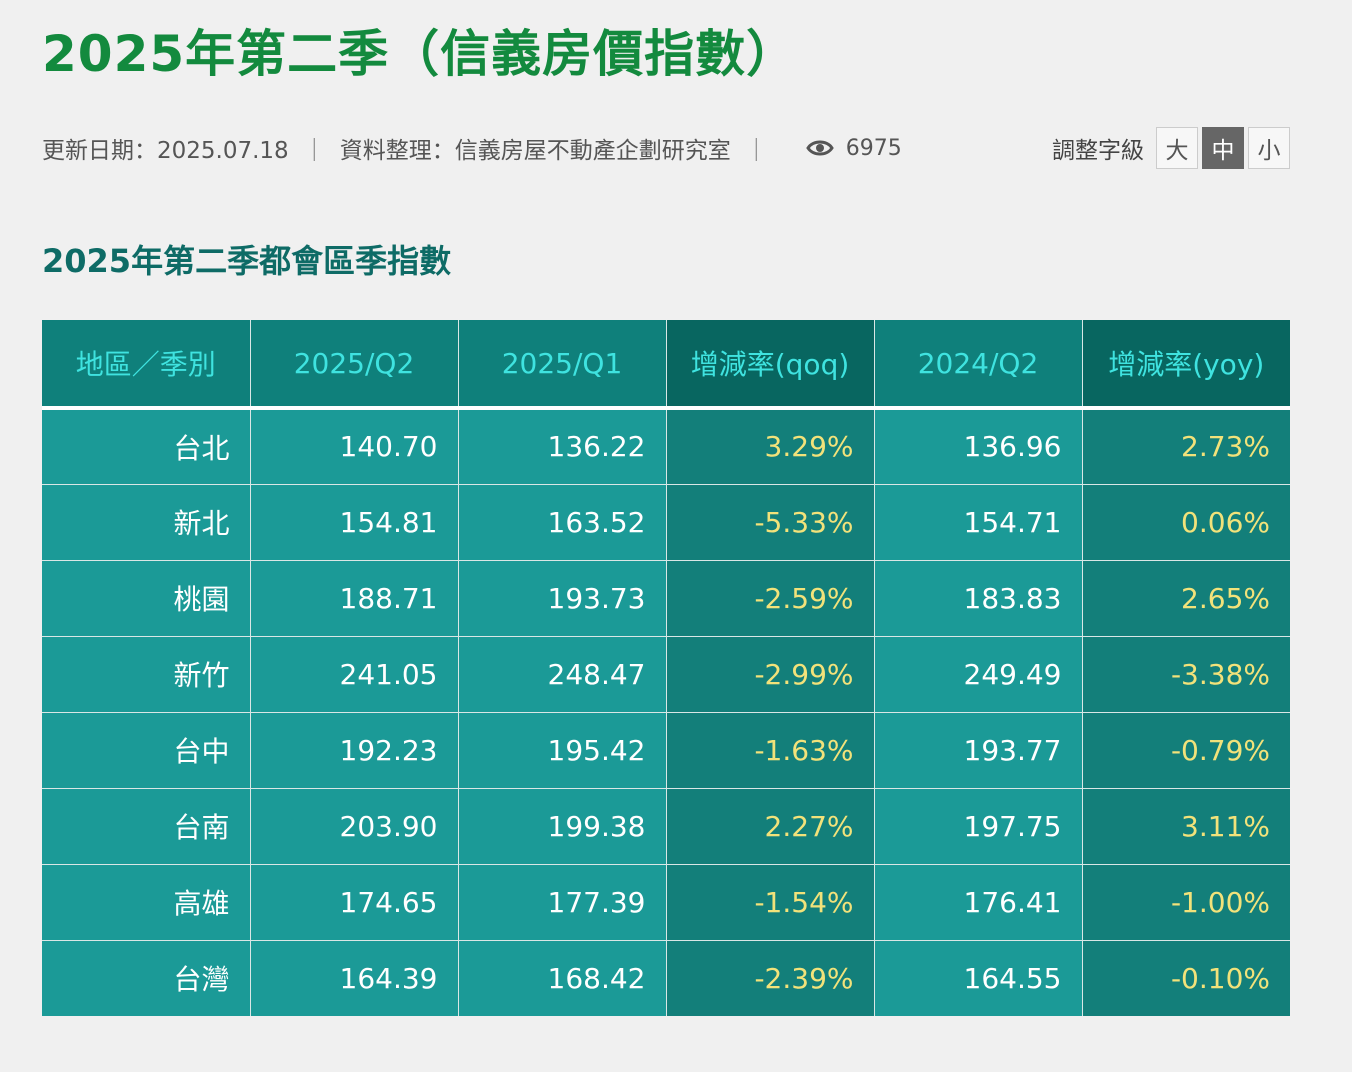 This screenshot has width=1352, height=1072. What do you see at coordinates (146, 977) in the screenshot?
I see `cell-region: 台灣` at bounding box center [146, 977].